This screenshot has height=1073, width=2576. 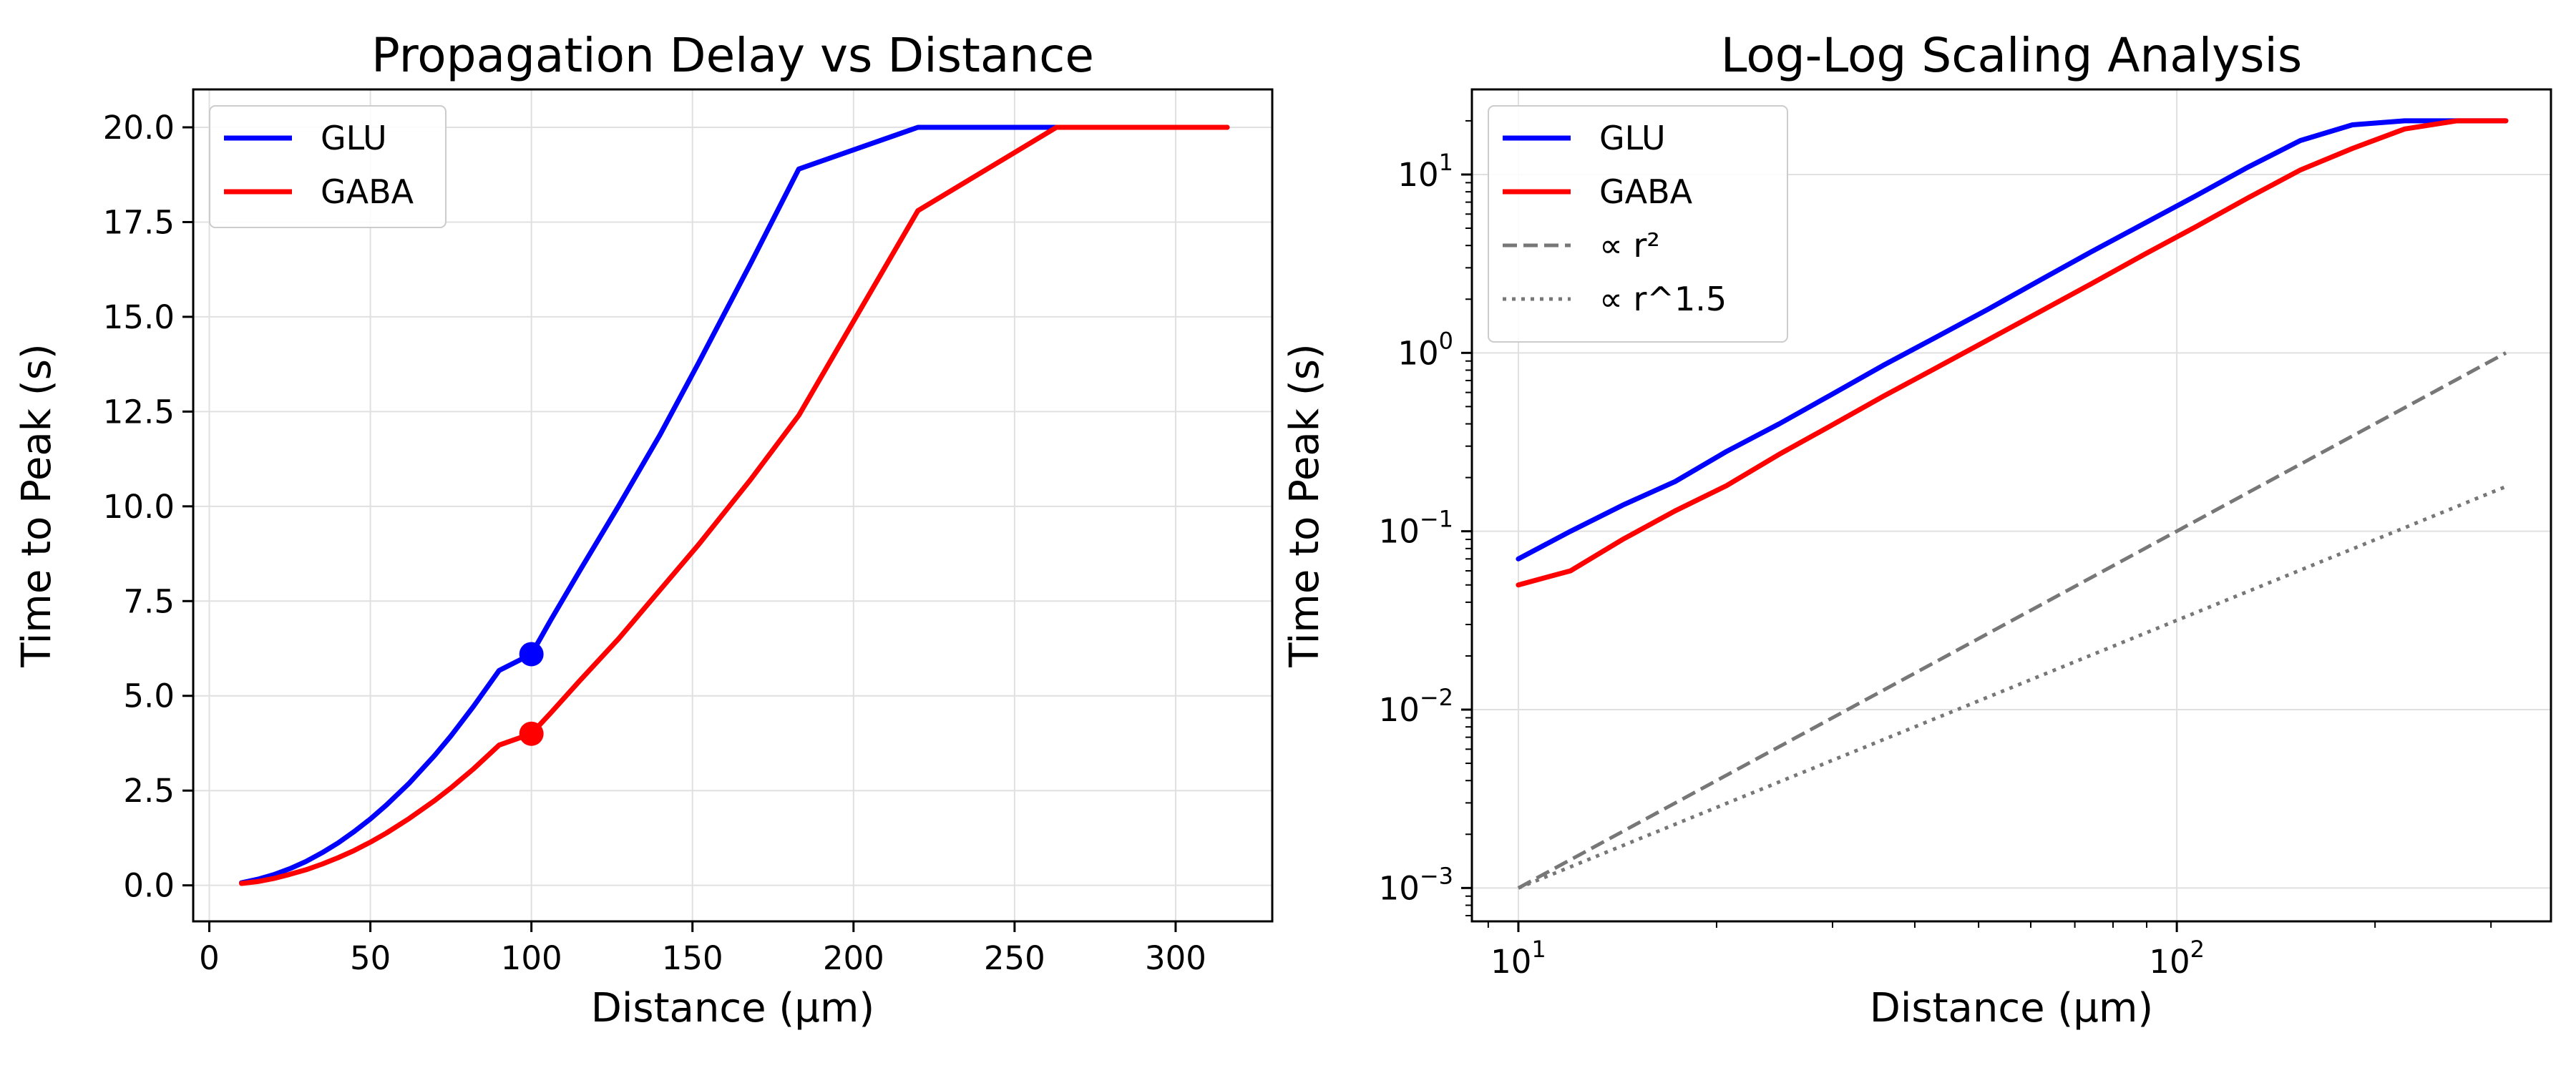 What do you see at coordinates (1629, 245) in the screenshot?
I see `legend-label: ∝ r²` at bounding box center [1629, 245].